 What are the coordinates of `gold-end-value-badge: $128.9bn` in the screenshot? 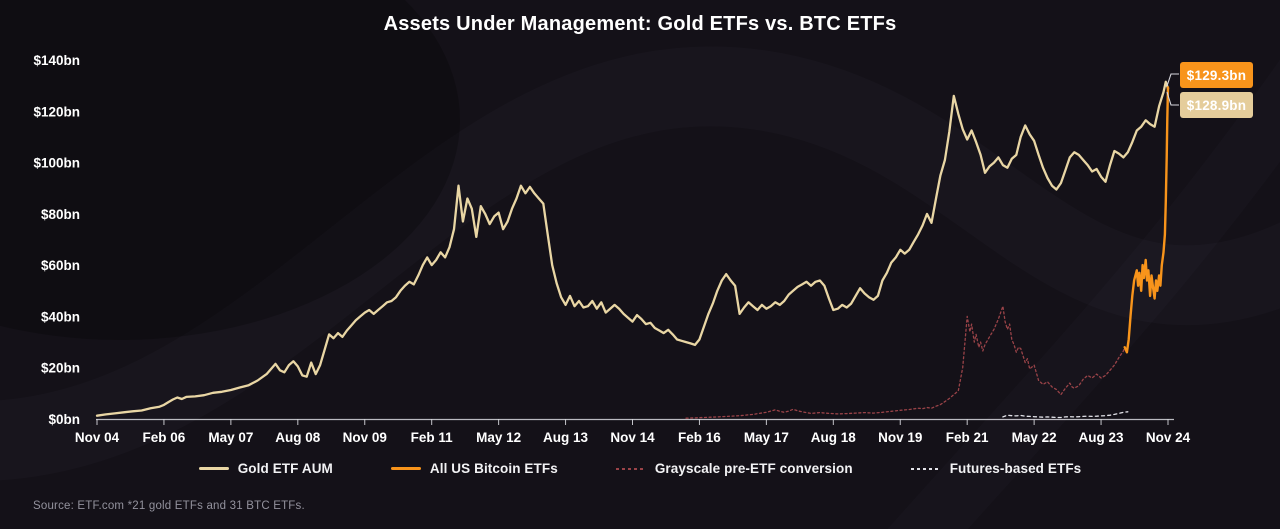 It's located at (1216, 105).